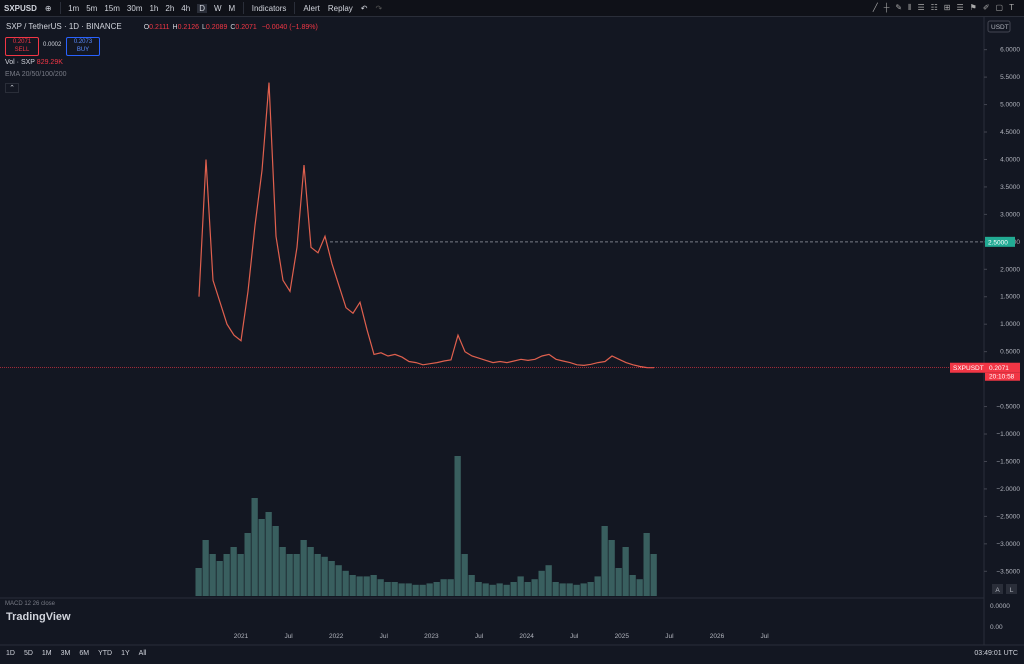 Image resolution: width=1024 pixels, height=664 pixels. Describe the element at coordinates (1010, 187) in the screenshot. I see `y-tick-label: 3.5000` at that location.